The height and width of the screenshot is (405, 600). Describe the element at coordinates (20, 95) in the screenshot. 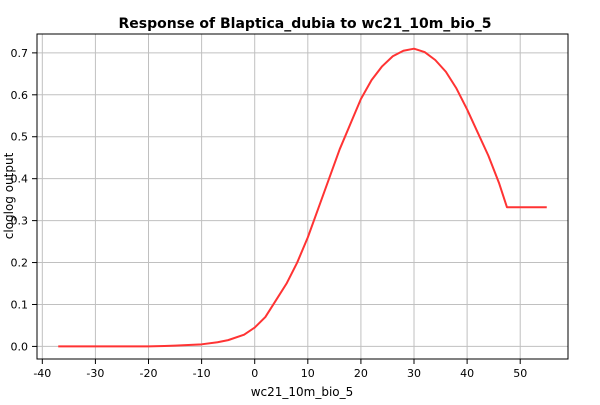

I see `y-tick-label: 0.6` at that location.